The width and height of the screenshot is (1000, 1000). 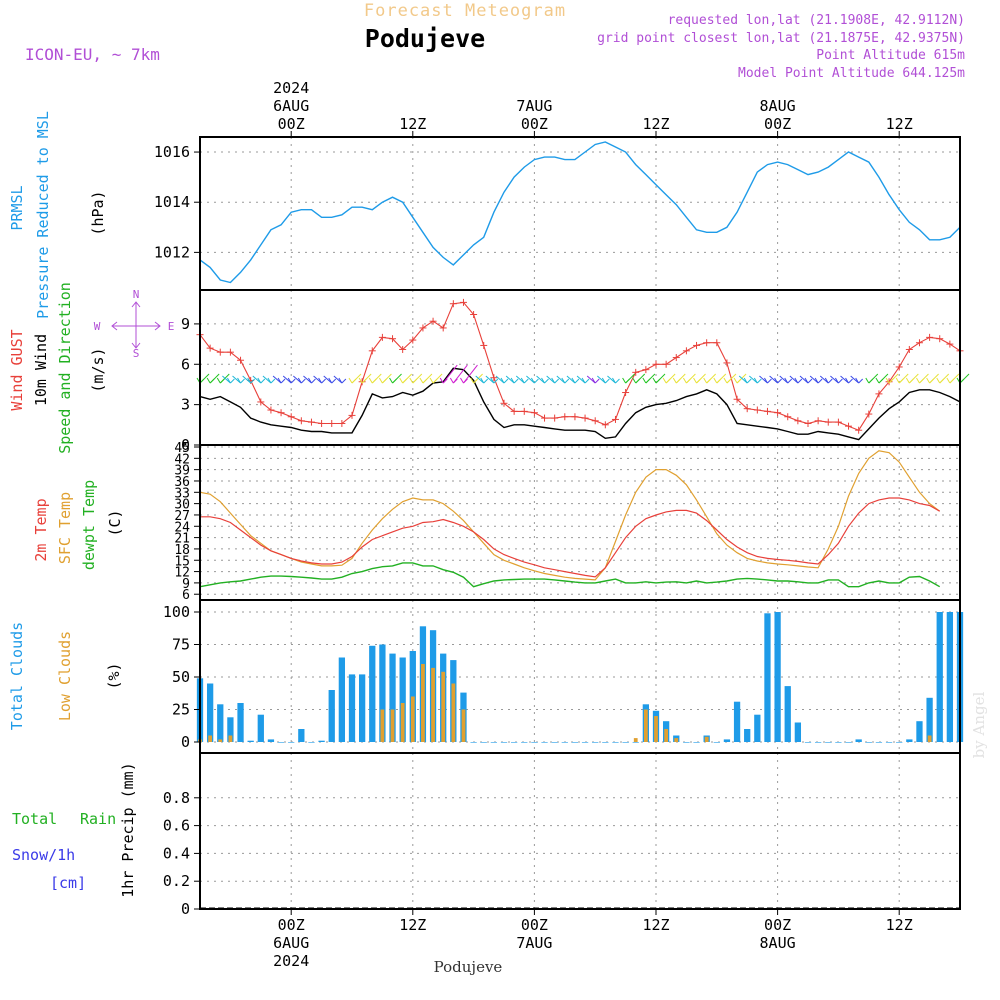 I want to click on wind-speed-line, so click(x=580, y=404).